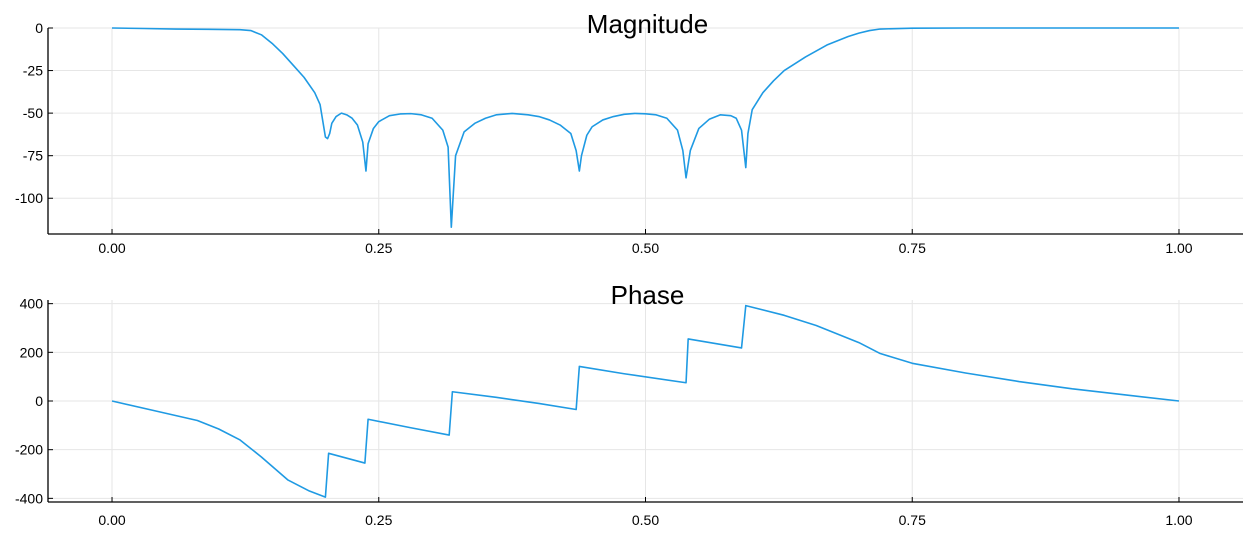 The height and width of the screenshot is (556, 1245). Describe the element at coordinates (32, 352) in the screenshot. I see `phase-y-tick-label: 200` at that location.